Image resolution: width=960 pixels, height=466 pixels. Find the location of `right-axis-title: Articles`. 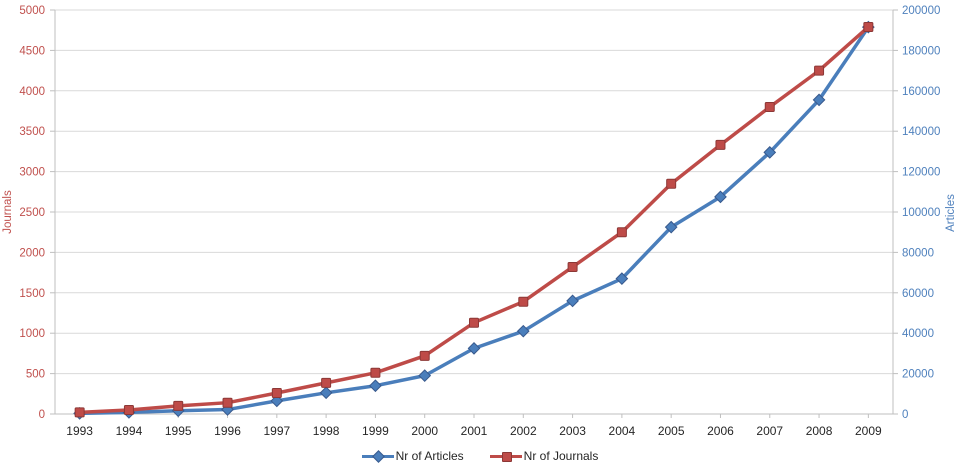

right-axis-title: Articles is located at coordinates (951, 213).